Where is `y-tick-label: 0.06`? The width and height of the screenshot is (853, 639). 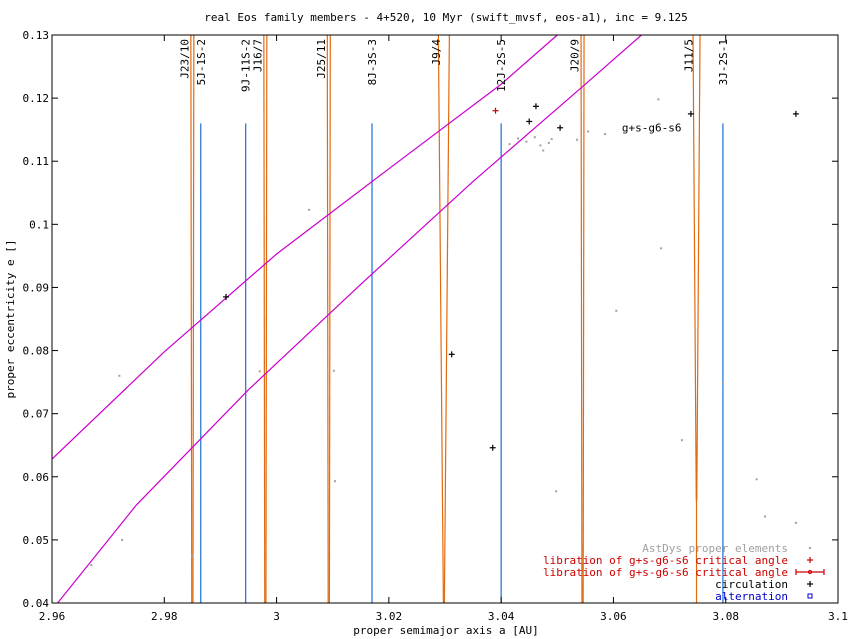 y-tick-label: 0.06 is located at coordinates (36, 477).